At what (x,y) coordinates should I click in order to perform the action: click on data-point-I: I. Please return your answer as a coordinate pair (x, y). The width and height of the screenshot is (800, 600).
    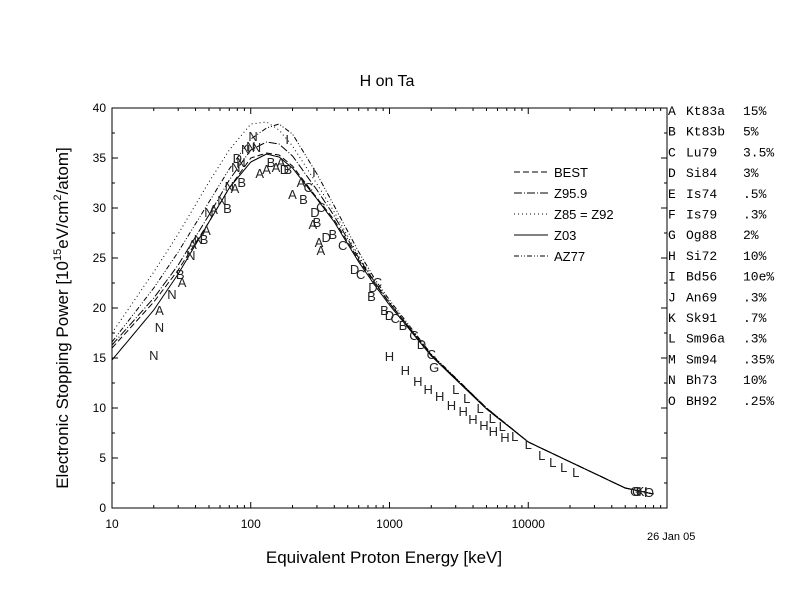
    Looking at the image, I should click on (314, 172).